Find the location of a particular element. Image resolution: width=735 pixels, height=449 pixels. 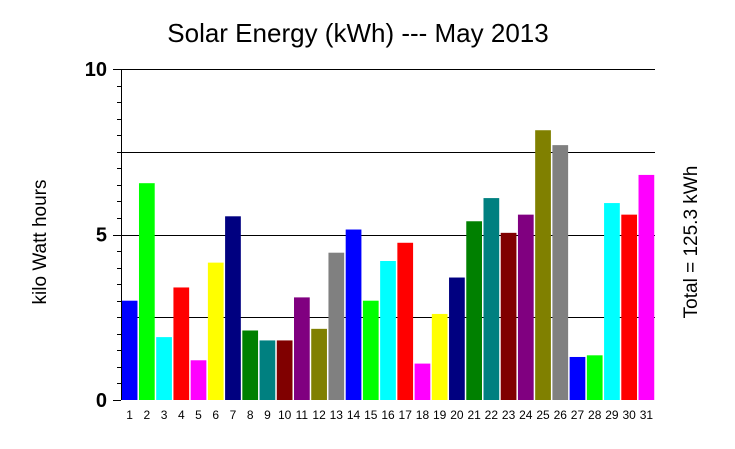

x-tick-label: 31 is located at coordinates (647, 415).